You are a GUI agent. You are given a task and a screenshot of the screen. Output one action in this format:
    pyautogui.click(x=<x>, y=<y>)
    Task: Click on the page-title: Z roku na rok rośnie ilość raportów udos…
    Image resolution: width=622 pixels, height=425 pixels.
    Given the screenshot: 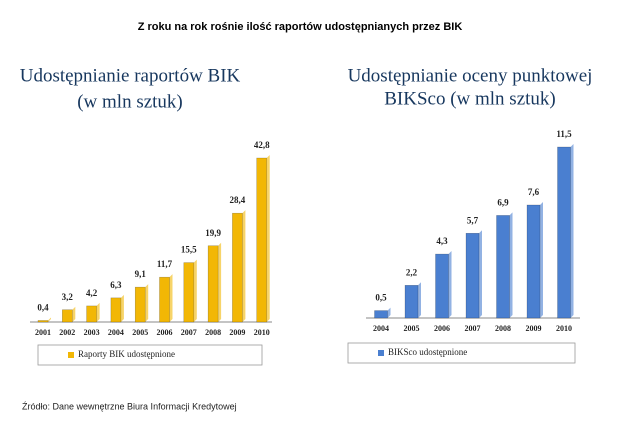 What is the action you would take?
    pyautogui.click(x=300, y=27)
    